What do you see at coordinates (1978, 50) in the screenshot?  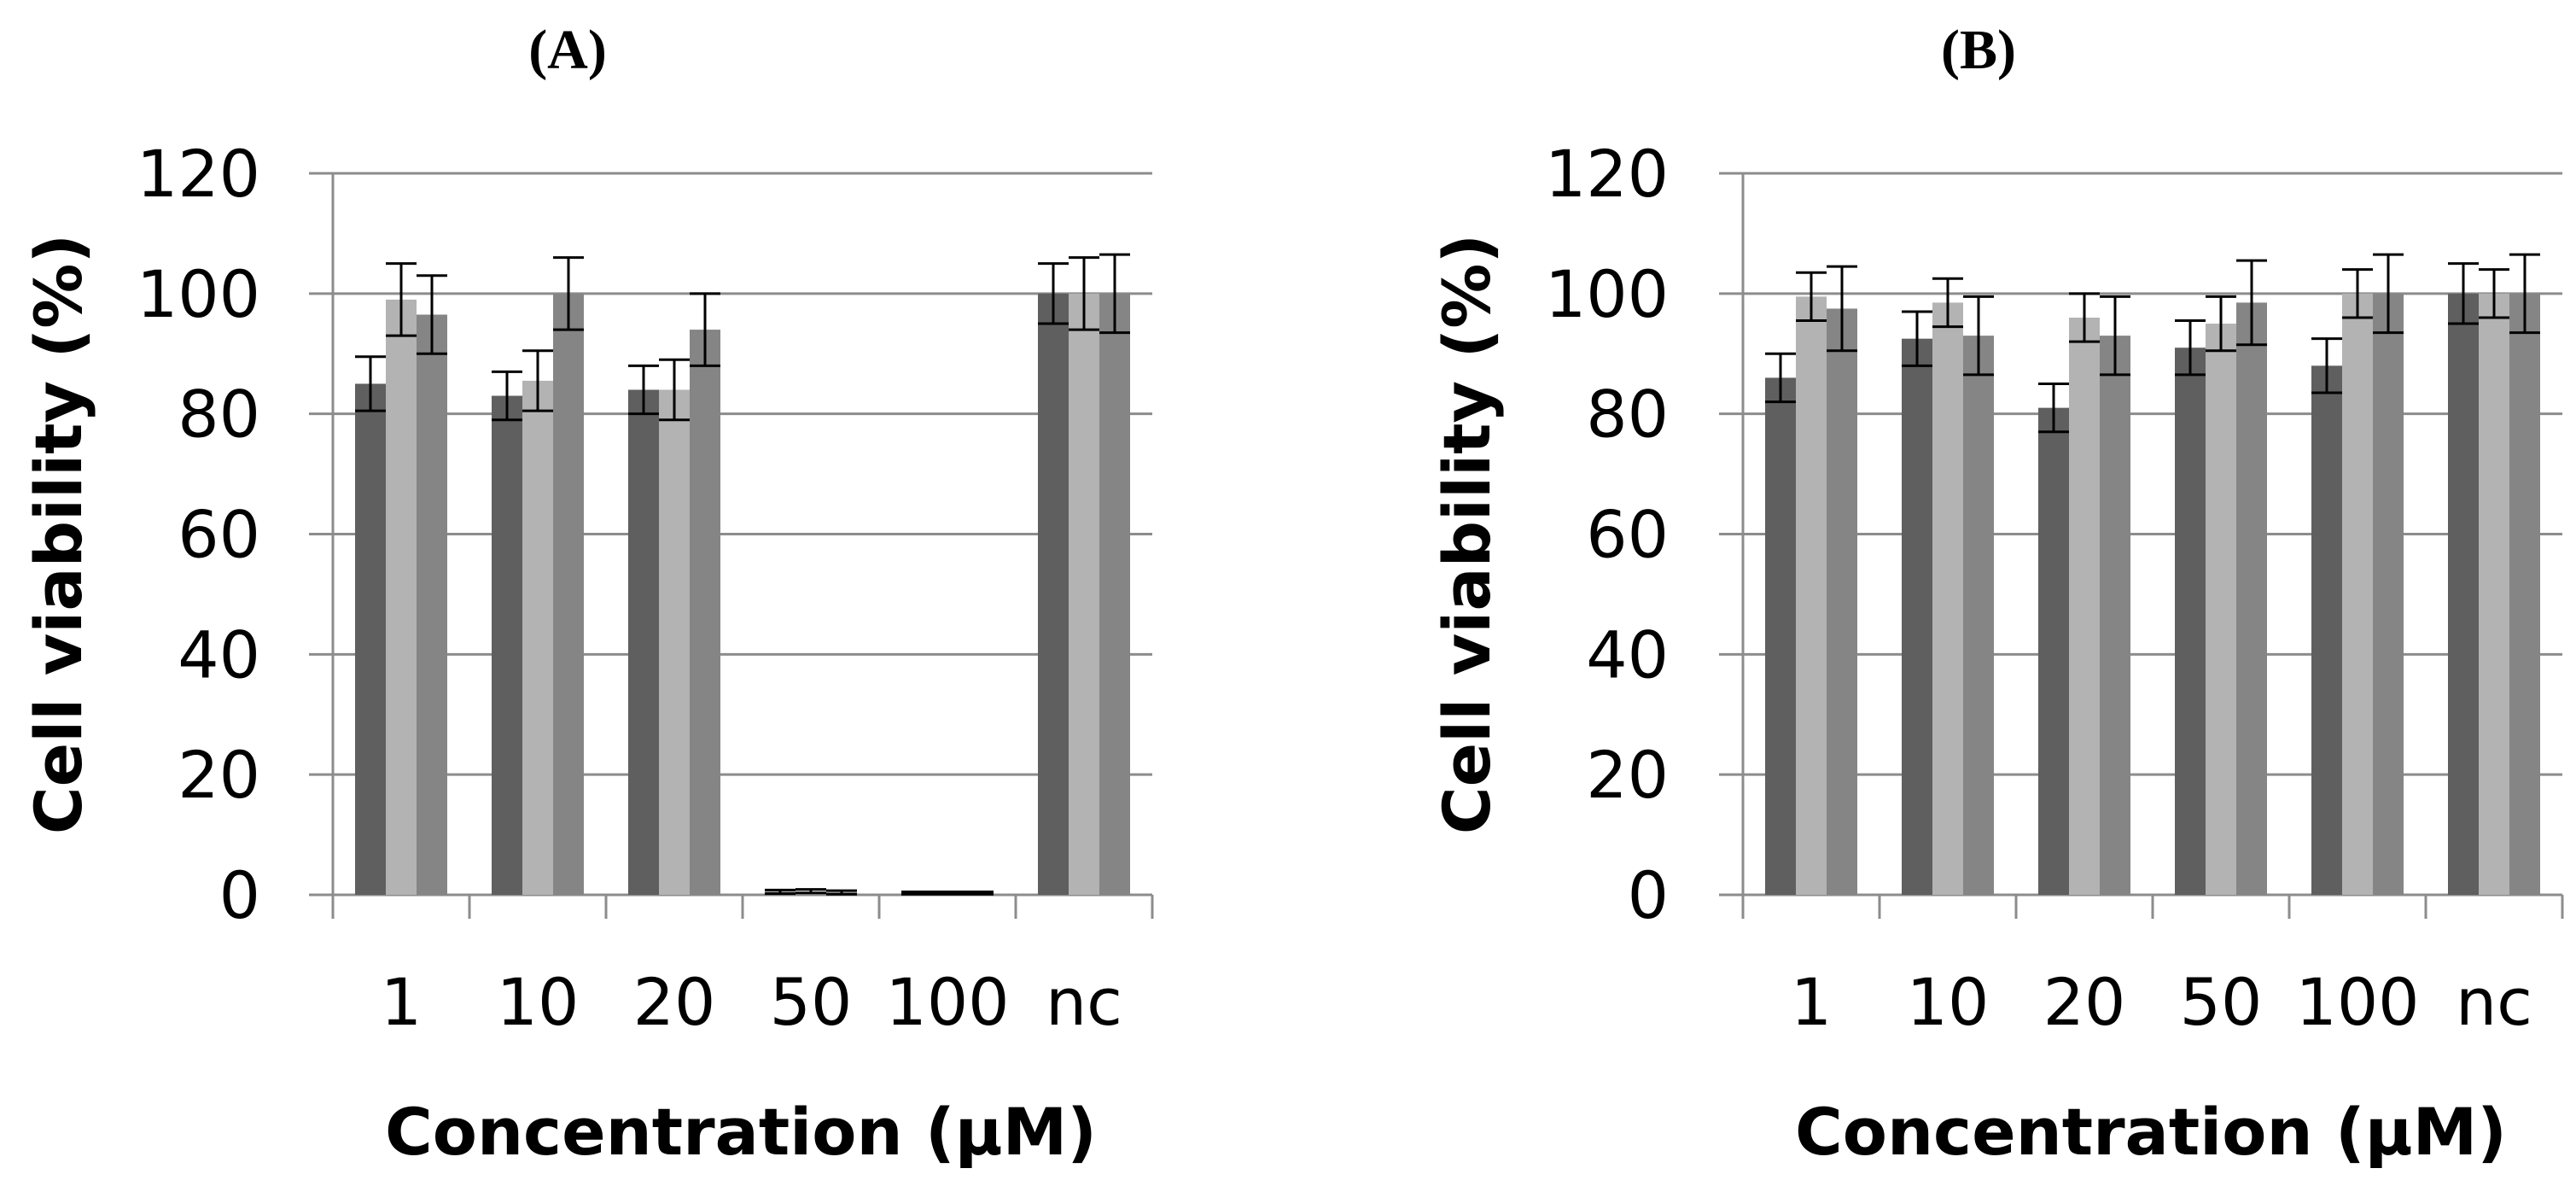 I see `panel-title: (B)` at bounding box center [1978, 50].